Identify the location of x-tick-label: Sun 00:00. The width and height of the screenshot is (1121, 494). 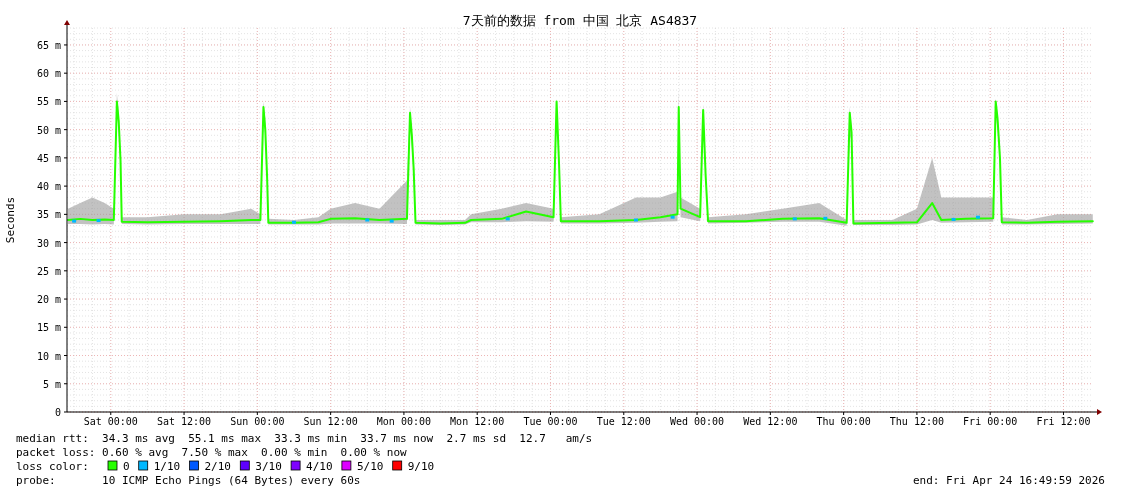
(257, 421).